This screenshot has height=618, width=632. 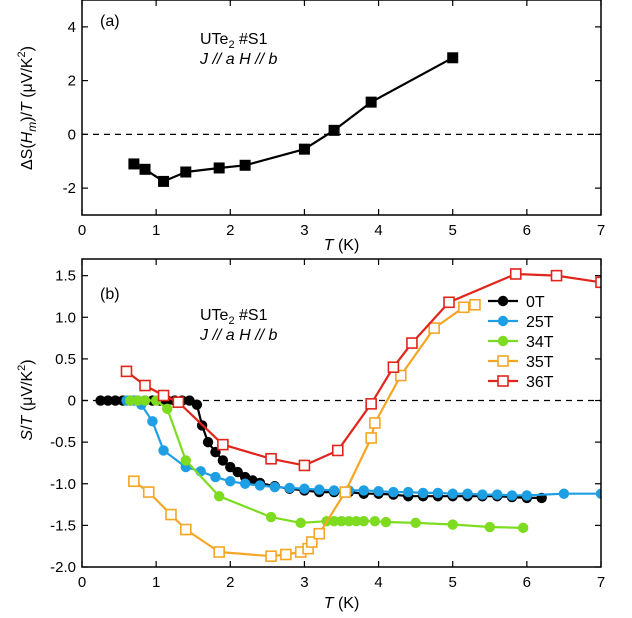 I want to click on panel-label: (a), so click(x=110, y=21).